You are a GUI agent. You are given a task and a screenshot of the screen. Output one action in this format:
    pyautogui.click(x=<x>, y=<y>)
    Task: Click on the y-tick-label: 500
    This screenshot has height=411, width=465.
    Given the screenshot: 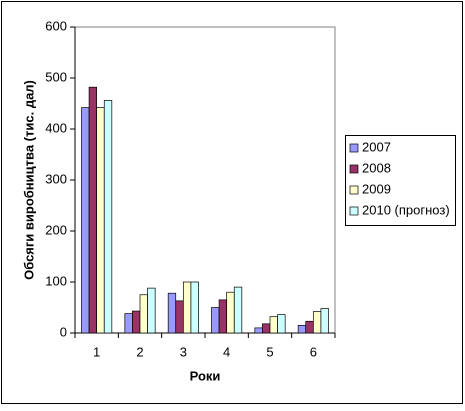 What is the action you would take?
    pyautogui.click(x=56, y=76)
    